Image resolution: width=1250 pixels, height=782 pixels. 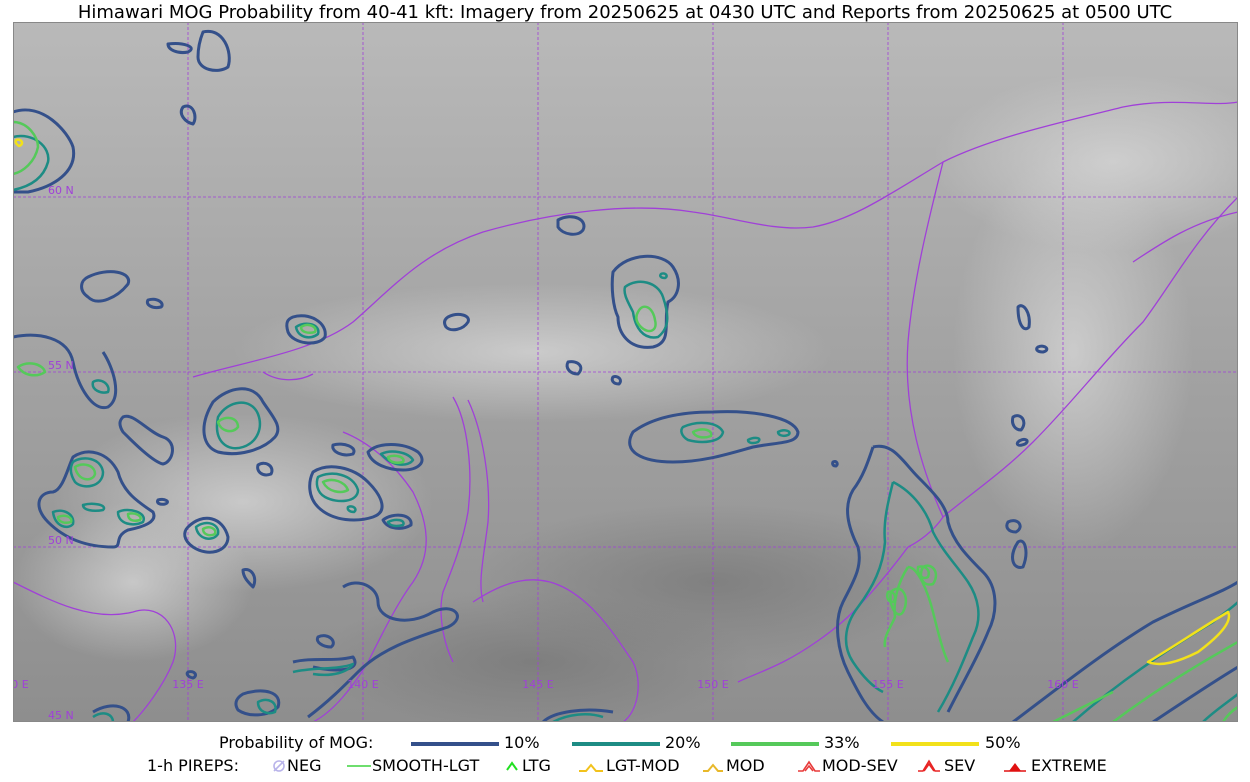 I want to click on pirep-label-mod: MOD, so click(x=745, y=765).